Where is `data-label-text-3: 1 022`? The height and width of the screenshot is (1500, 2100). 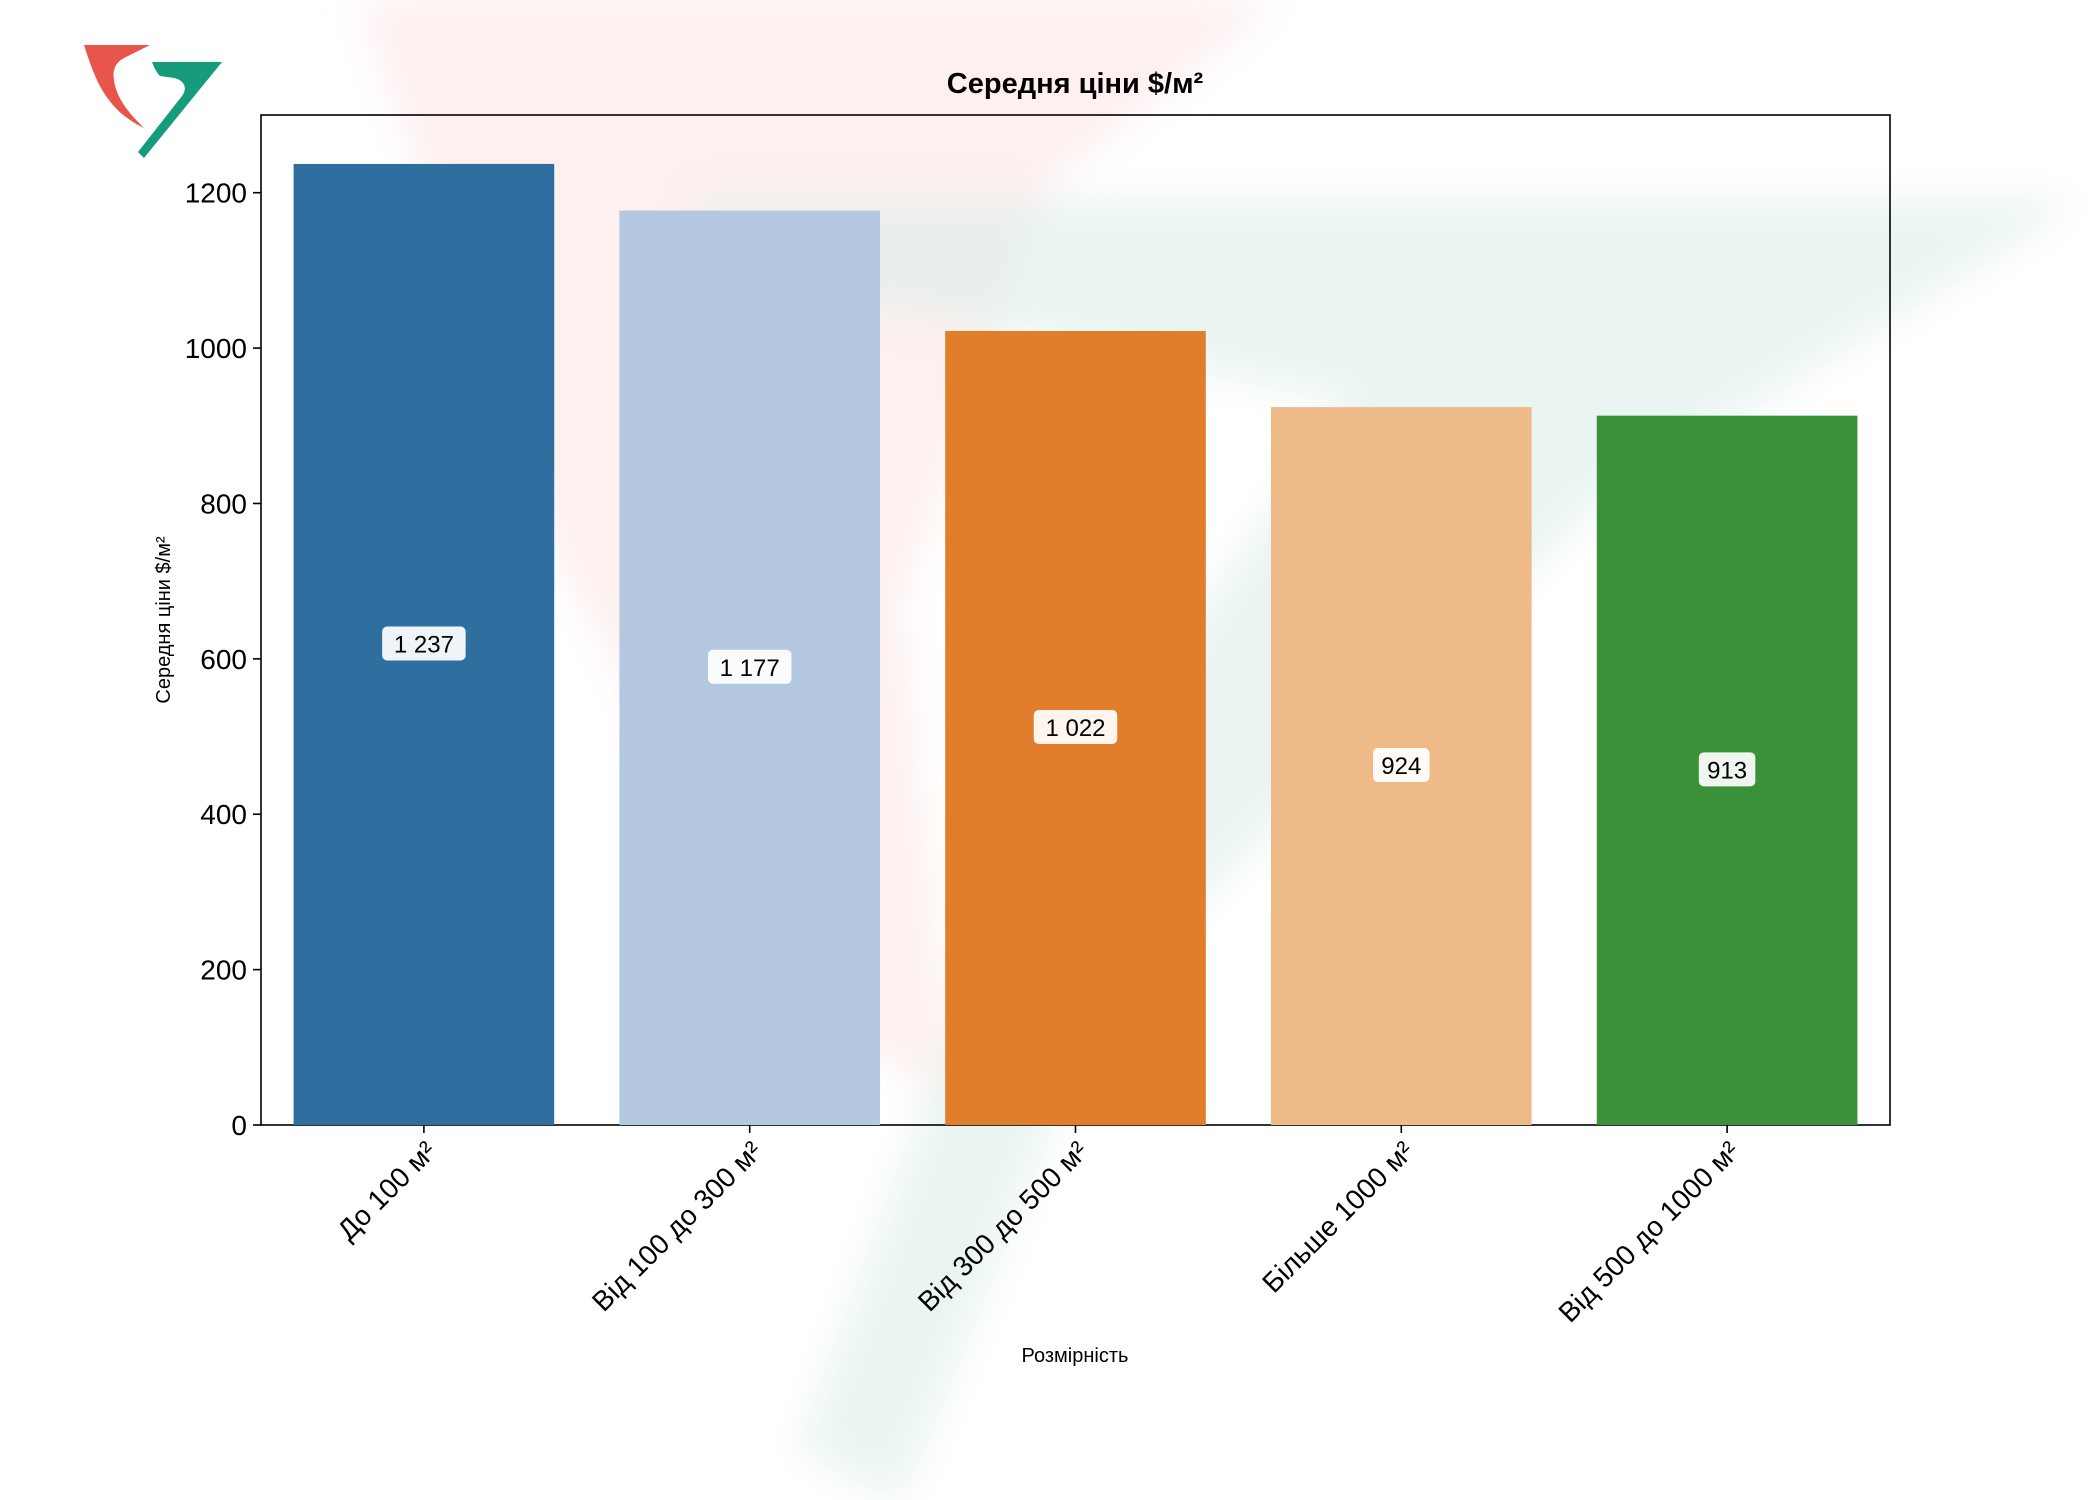
data-label-text-3: 1 022 is located at coordinates (1075, 728).